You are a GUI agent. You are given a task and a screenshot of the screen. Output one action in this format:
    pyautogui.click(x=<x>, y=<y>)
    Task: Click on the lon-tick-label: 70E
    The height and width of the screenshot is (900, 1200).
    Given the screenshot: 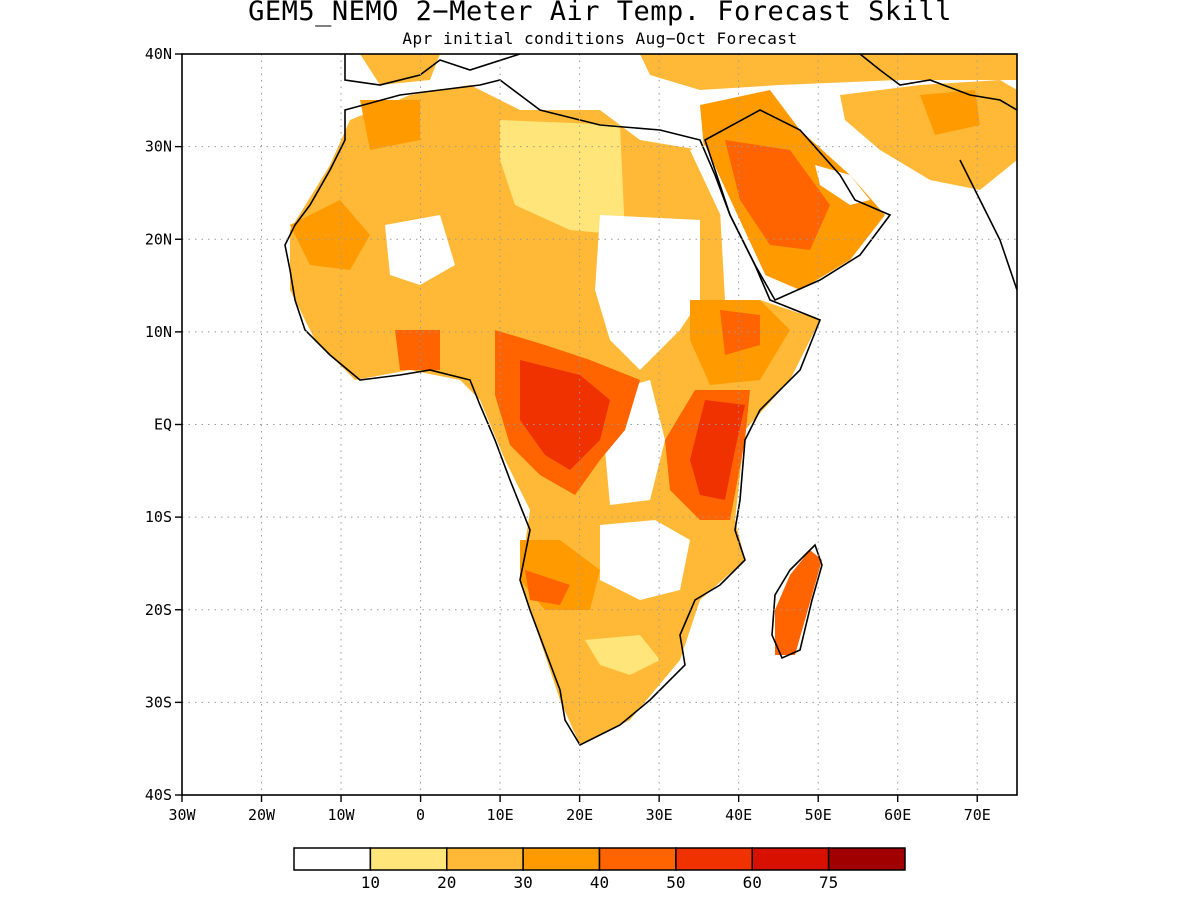 What is the action you would take?
    pyautogui.click(x=977, y=815)
    